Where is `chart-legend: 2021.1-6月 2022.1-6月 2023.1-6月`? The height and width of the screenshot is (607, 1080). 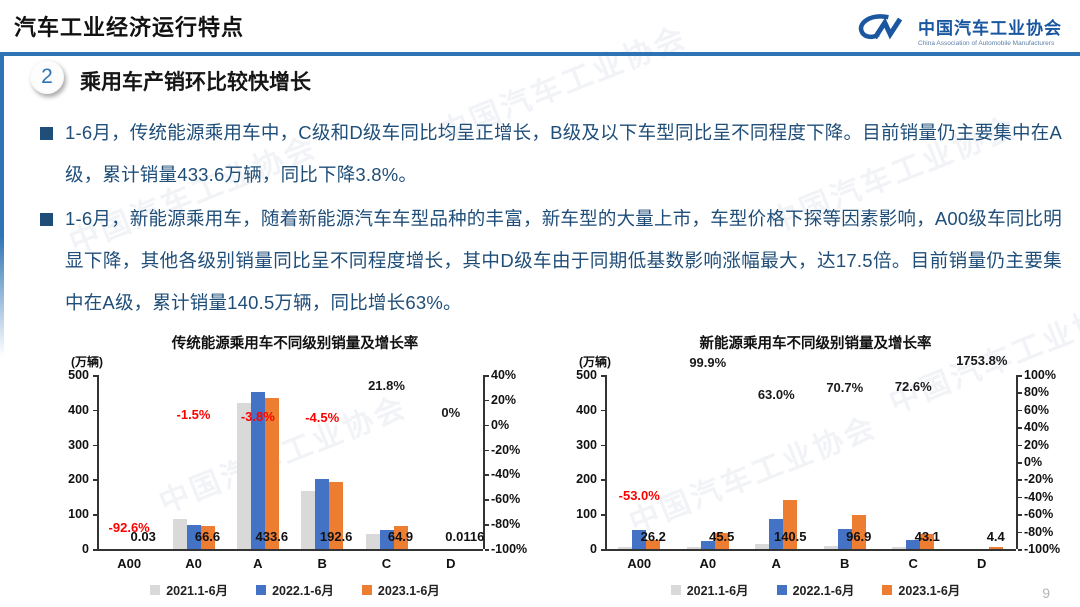
chart-legend: 2021.1-6月 2022.1-6月 2023.1-6月 is located at coordinates (295, 589).